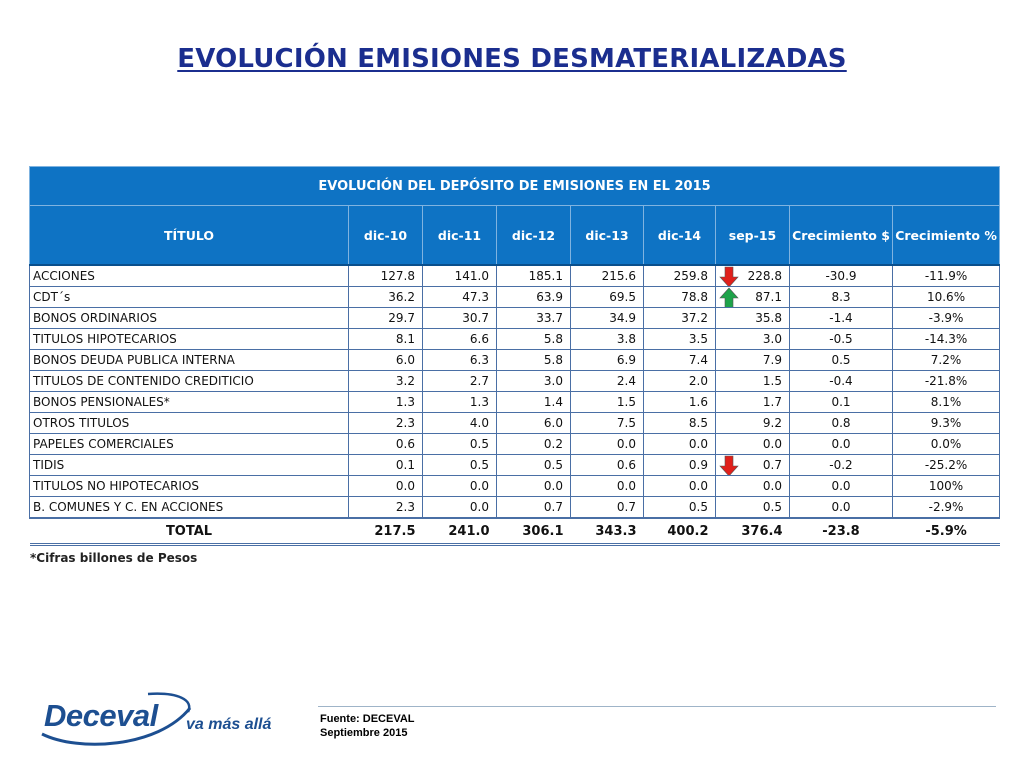  What do you see at coordinates (385, 402) in the screenshot?
I see `row-value: 1.3` at bounding box center [385, 402].